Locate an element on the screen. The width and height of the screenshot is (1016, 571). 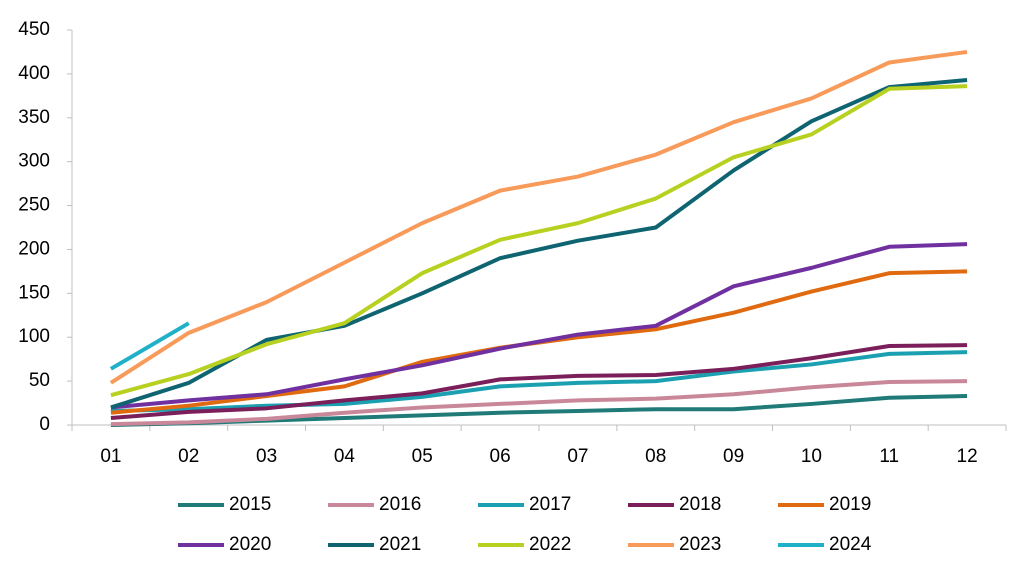
legend-label: 2016 is located at coordinates (400, 504).